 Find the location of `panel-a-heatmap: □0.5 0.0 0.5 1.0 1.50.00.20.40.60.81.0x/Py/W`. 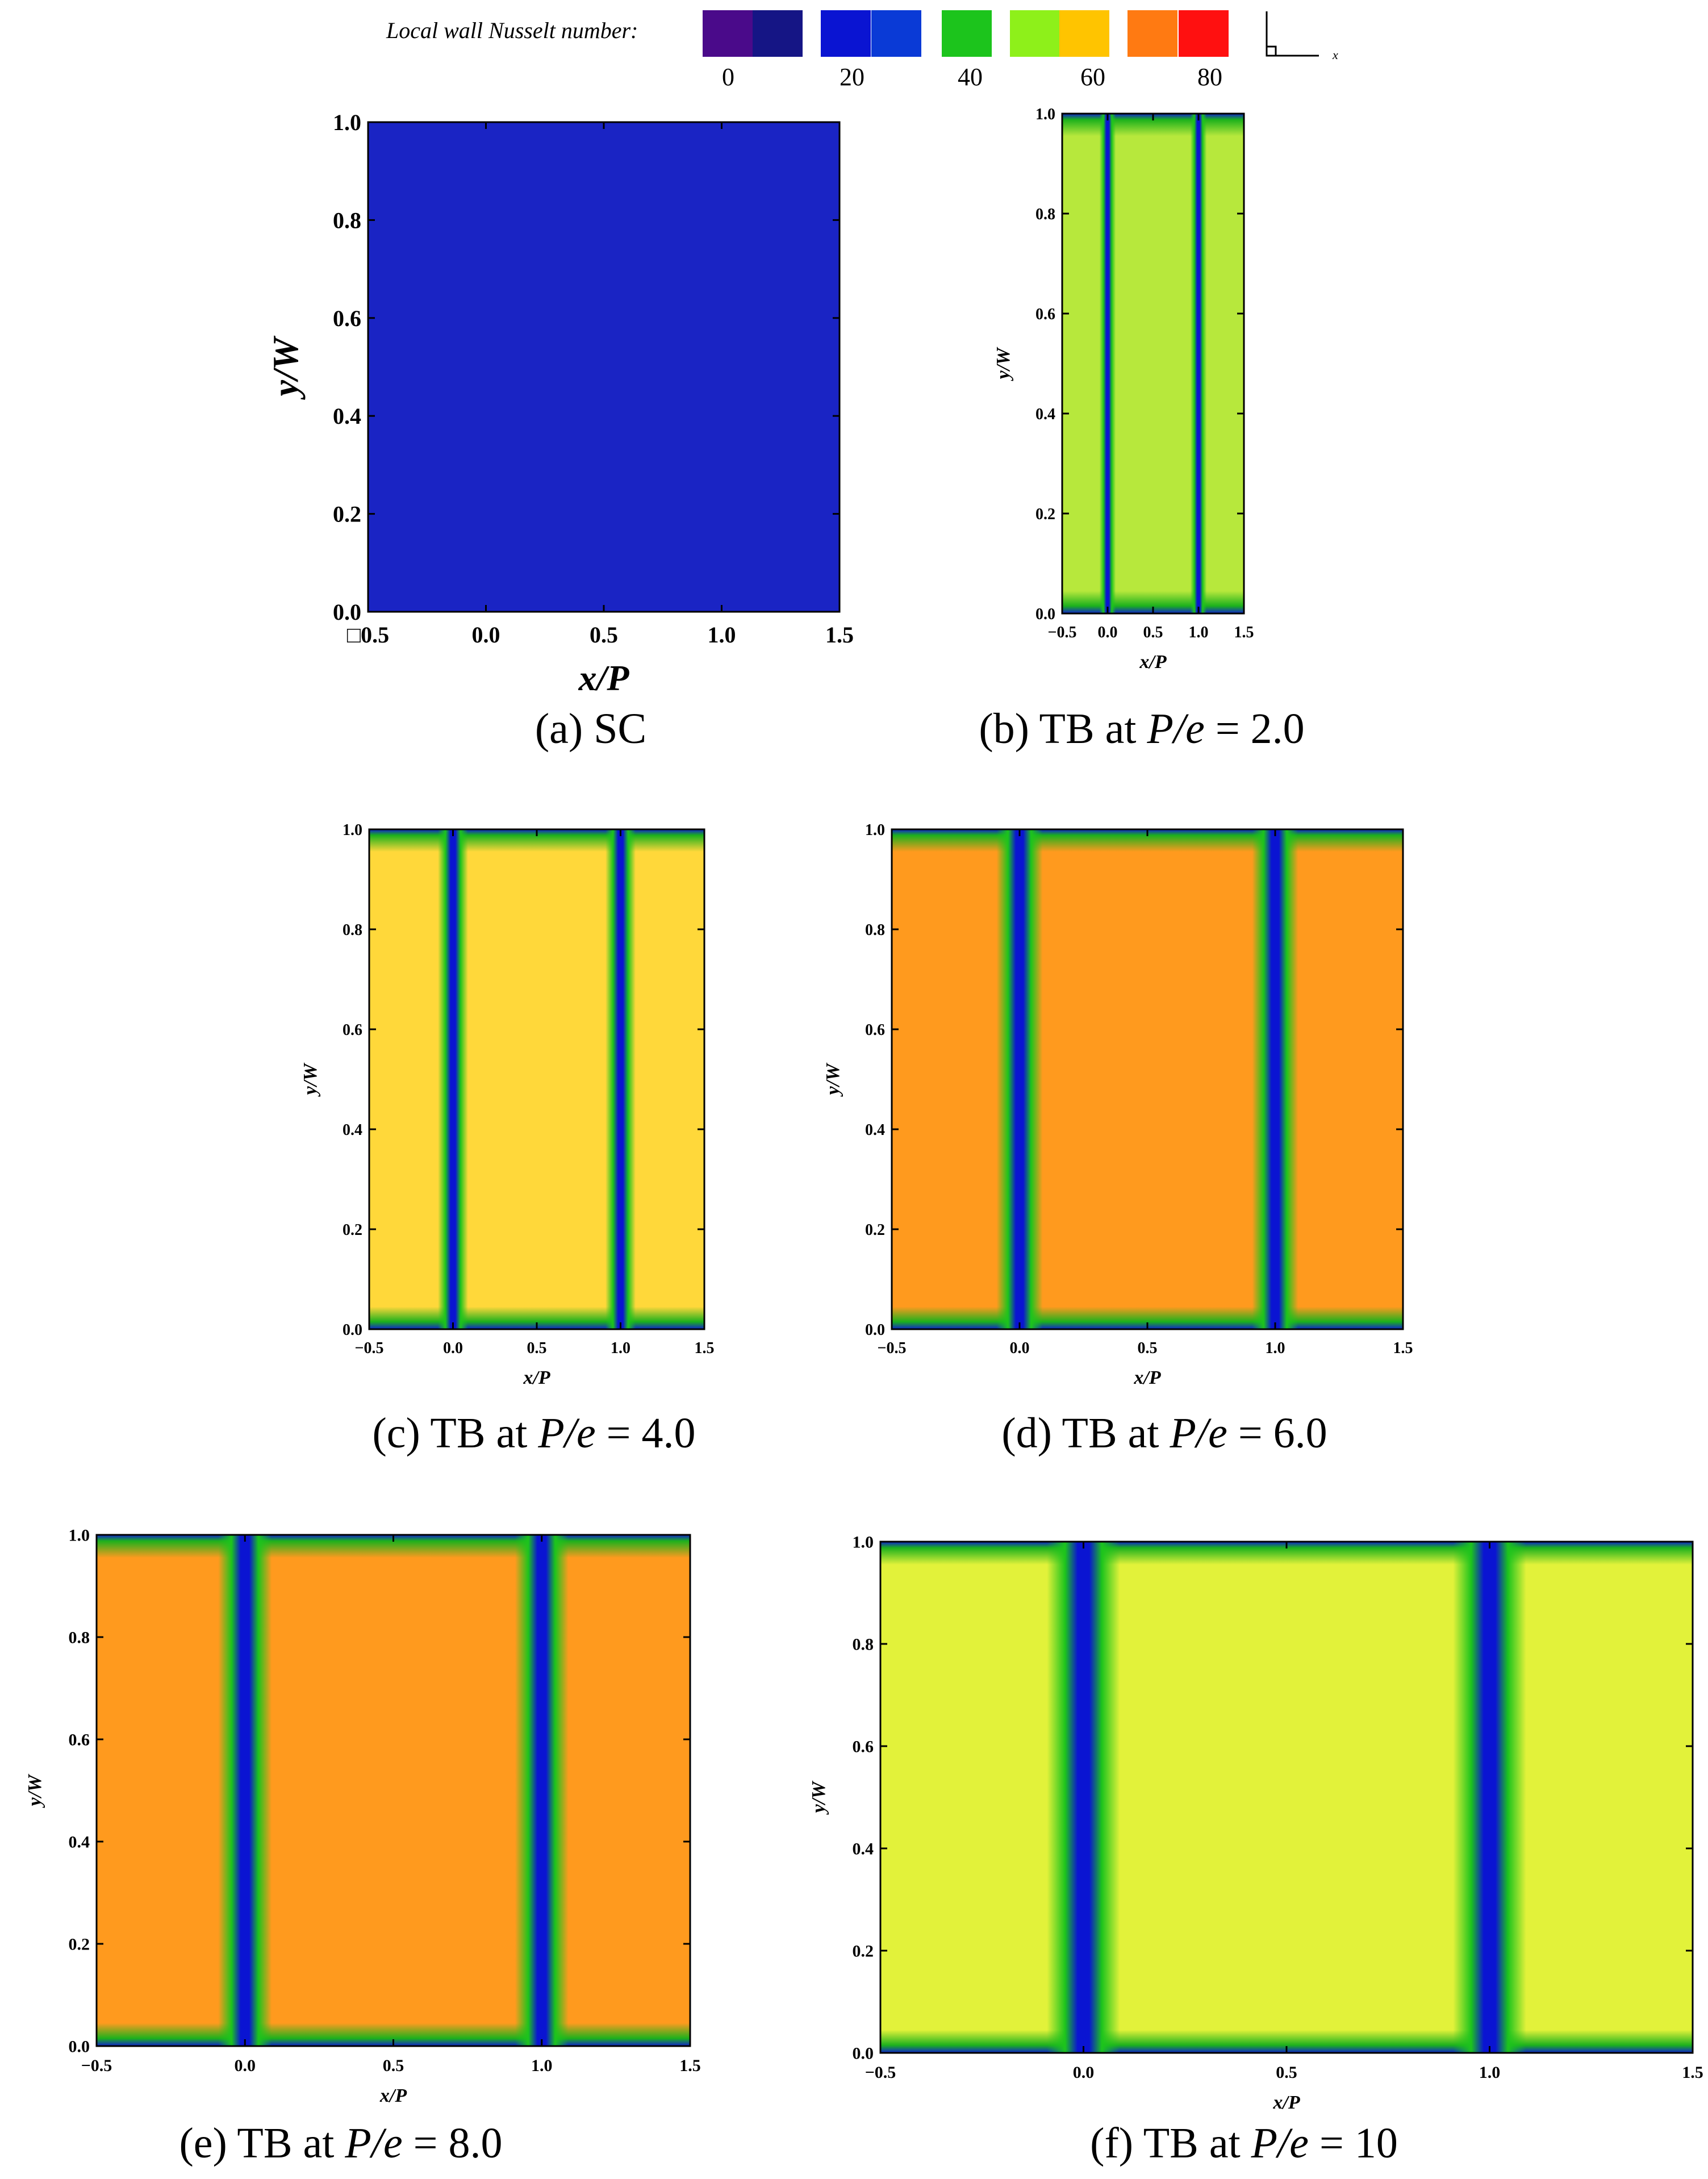

panel-a-heatmap: □0.5 0.0 0.5 1.0 1.50.00.20.40.60.81.0x/Py/W is located at coordinates (559, 404).